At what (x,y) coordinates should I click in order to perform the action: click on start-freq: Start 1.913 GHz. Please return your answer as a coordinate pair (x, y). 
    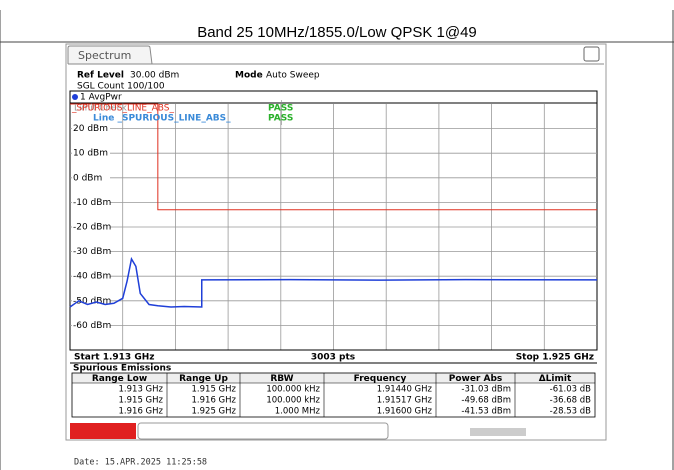
    Looking at the image, I should click on (114, 358).